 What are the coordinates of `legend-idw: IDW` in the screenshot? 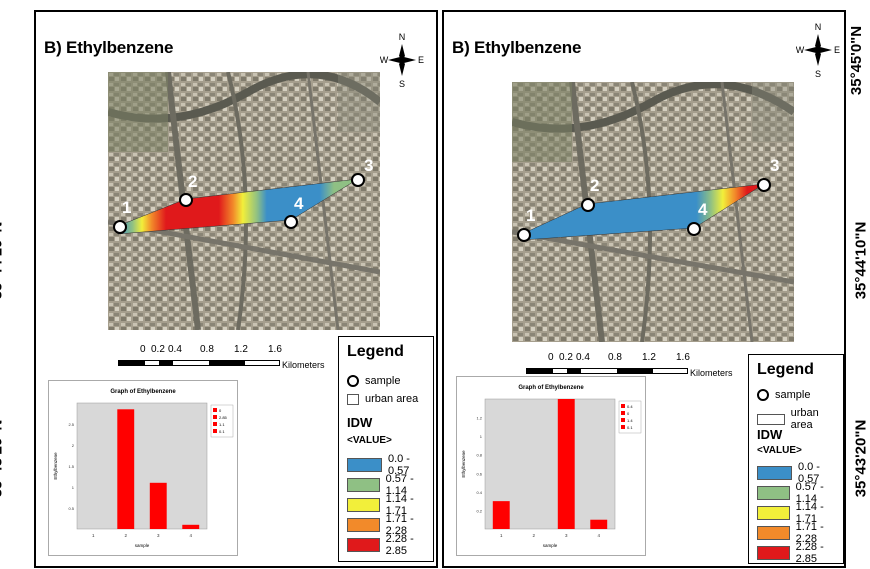 It's located at (770, 434).